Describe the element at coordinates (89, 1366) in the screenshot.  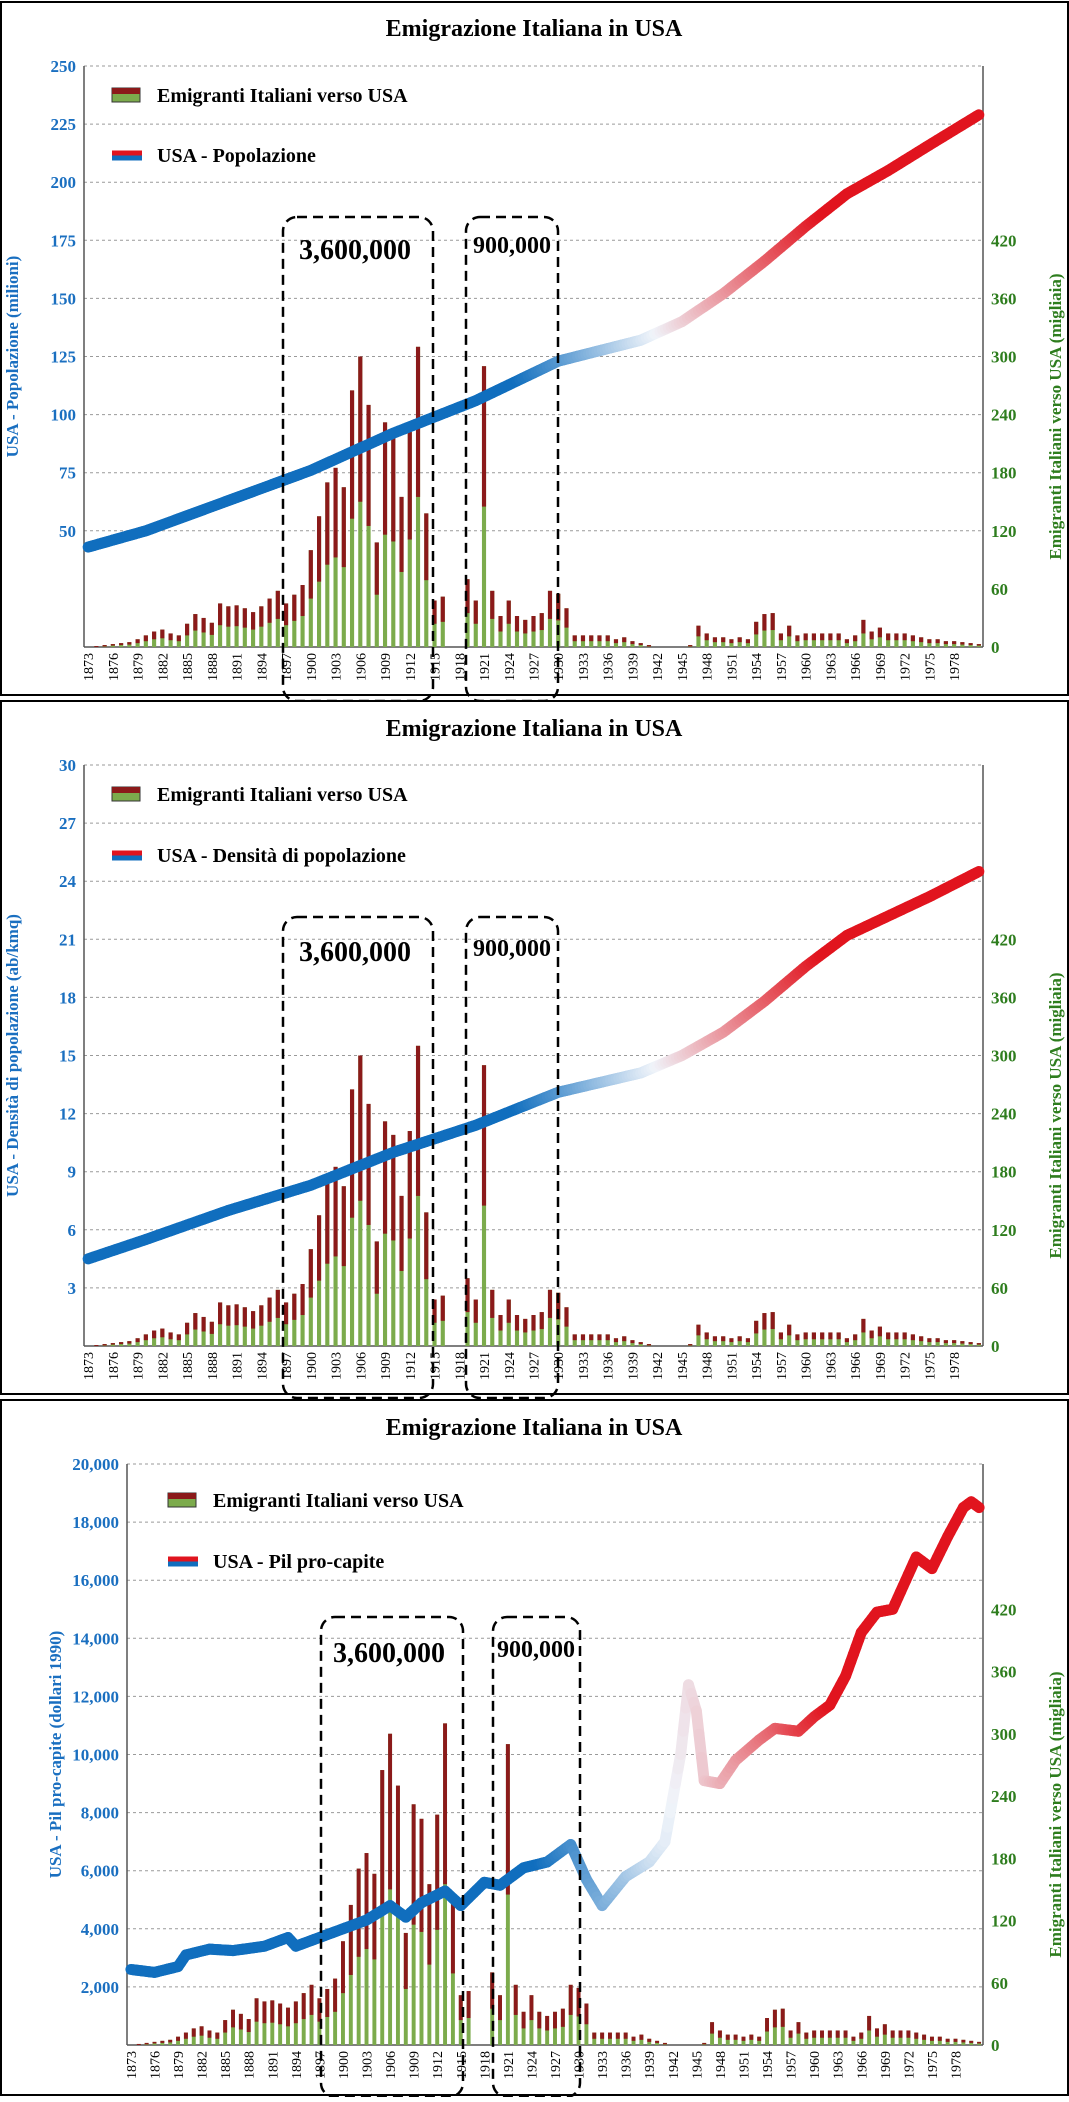
I see `x-tick-label: 1873` at that location.